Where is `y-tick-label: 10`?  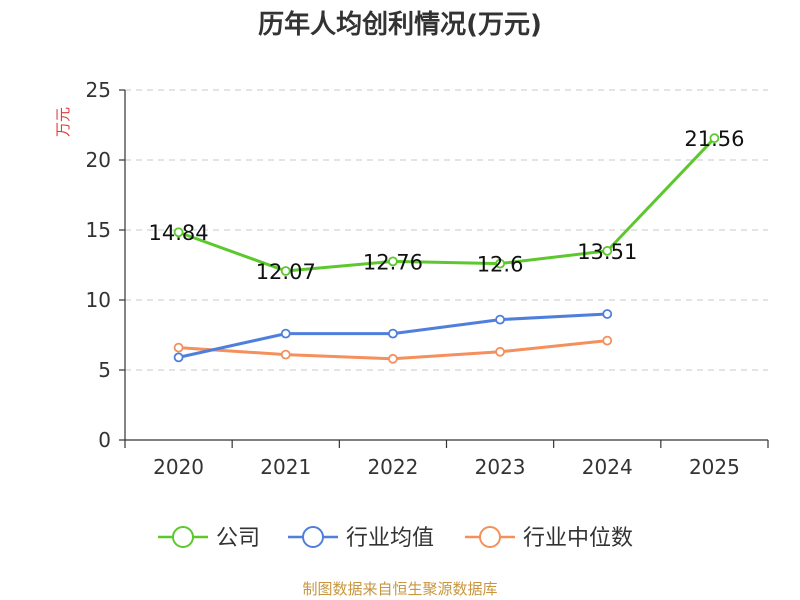 y-tick-label: 10 is located at coordinates (98, 300).